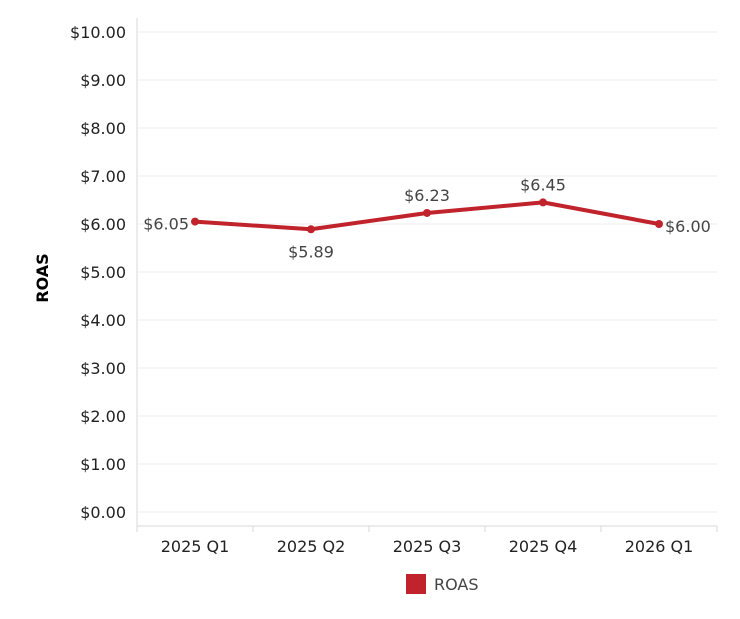  Describe the element at coordinates (103, 320) in the screenshot. I see `y-tick-label: $4.00` at that location.